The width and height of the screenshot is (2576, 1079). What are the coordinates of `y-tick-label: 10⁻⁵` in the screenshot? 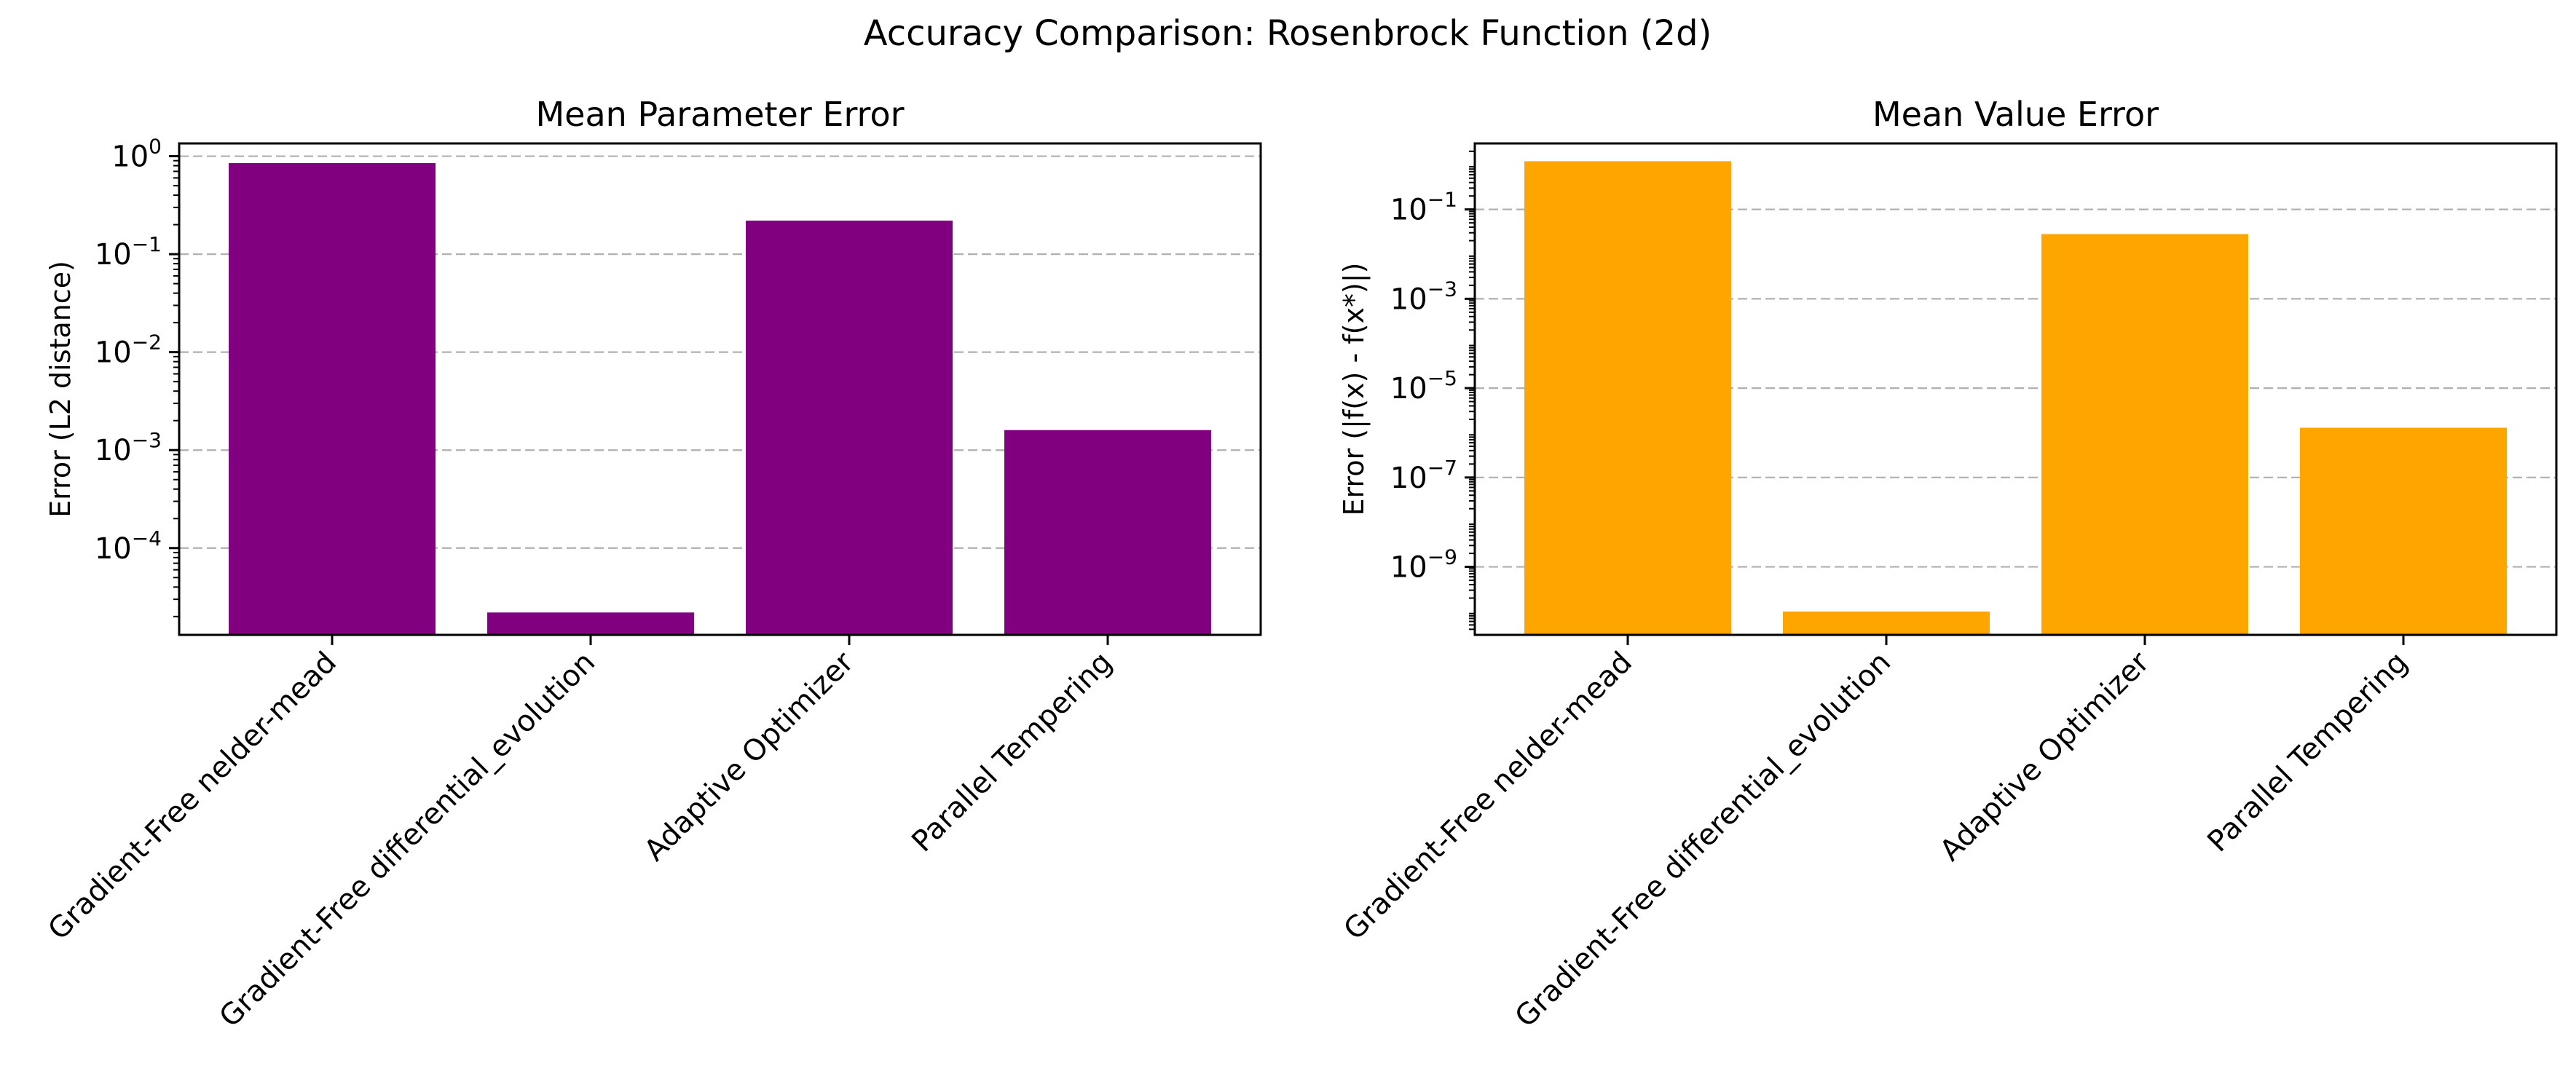 It's located at (1423, 386).